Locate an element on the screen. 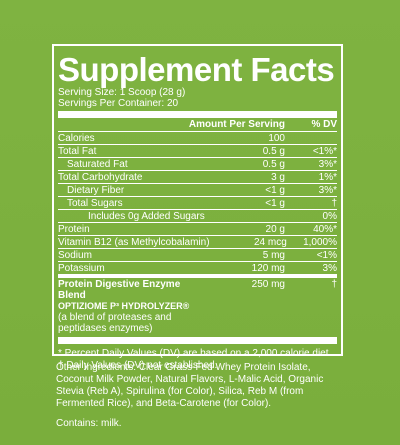 The width and height of the screenshot is (400, 445). nutrient-row-potassium: Potassium 120 mg 3% is located at coordinates (197, 268).